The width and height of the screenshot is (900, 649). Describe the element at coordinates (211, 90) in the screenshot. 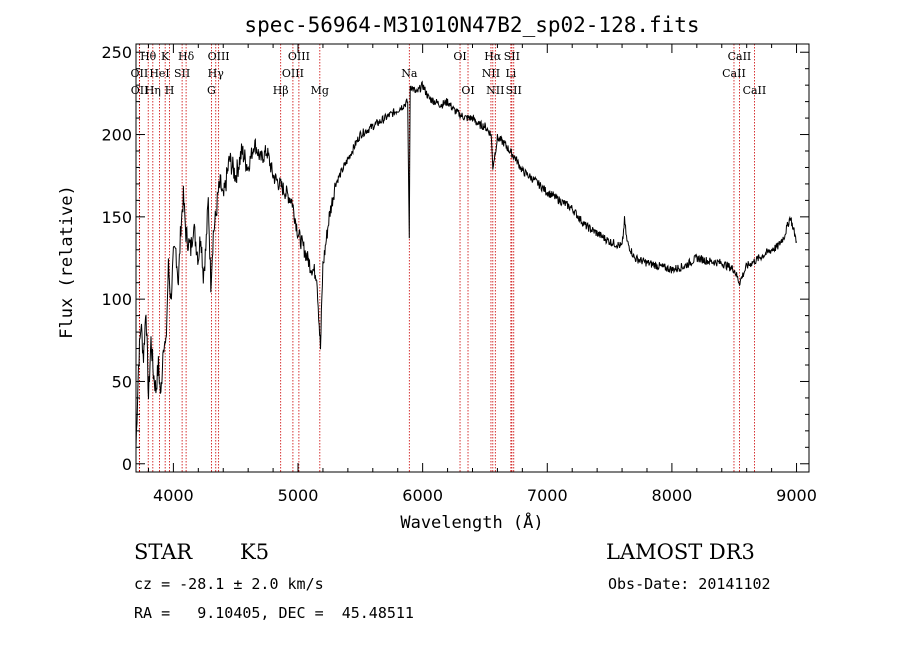

I see `line-marker-label: G` at that location.